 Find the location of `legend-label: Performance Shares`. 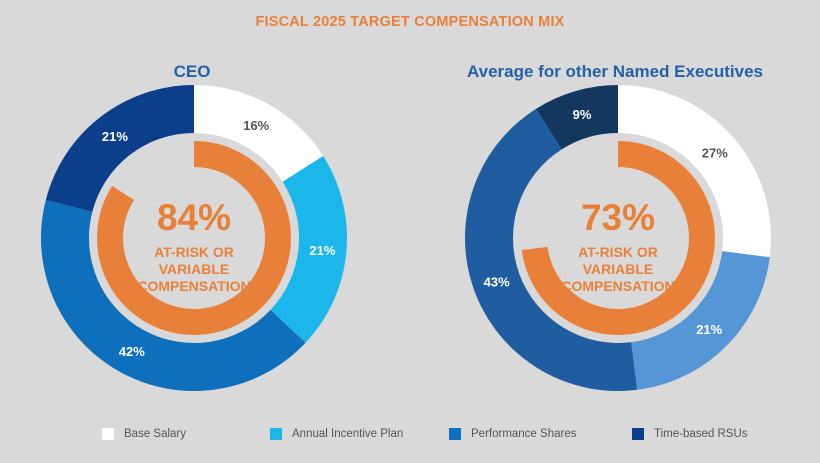

legend-label: Performance Shares is located at coordinates (524, 434).